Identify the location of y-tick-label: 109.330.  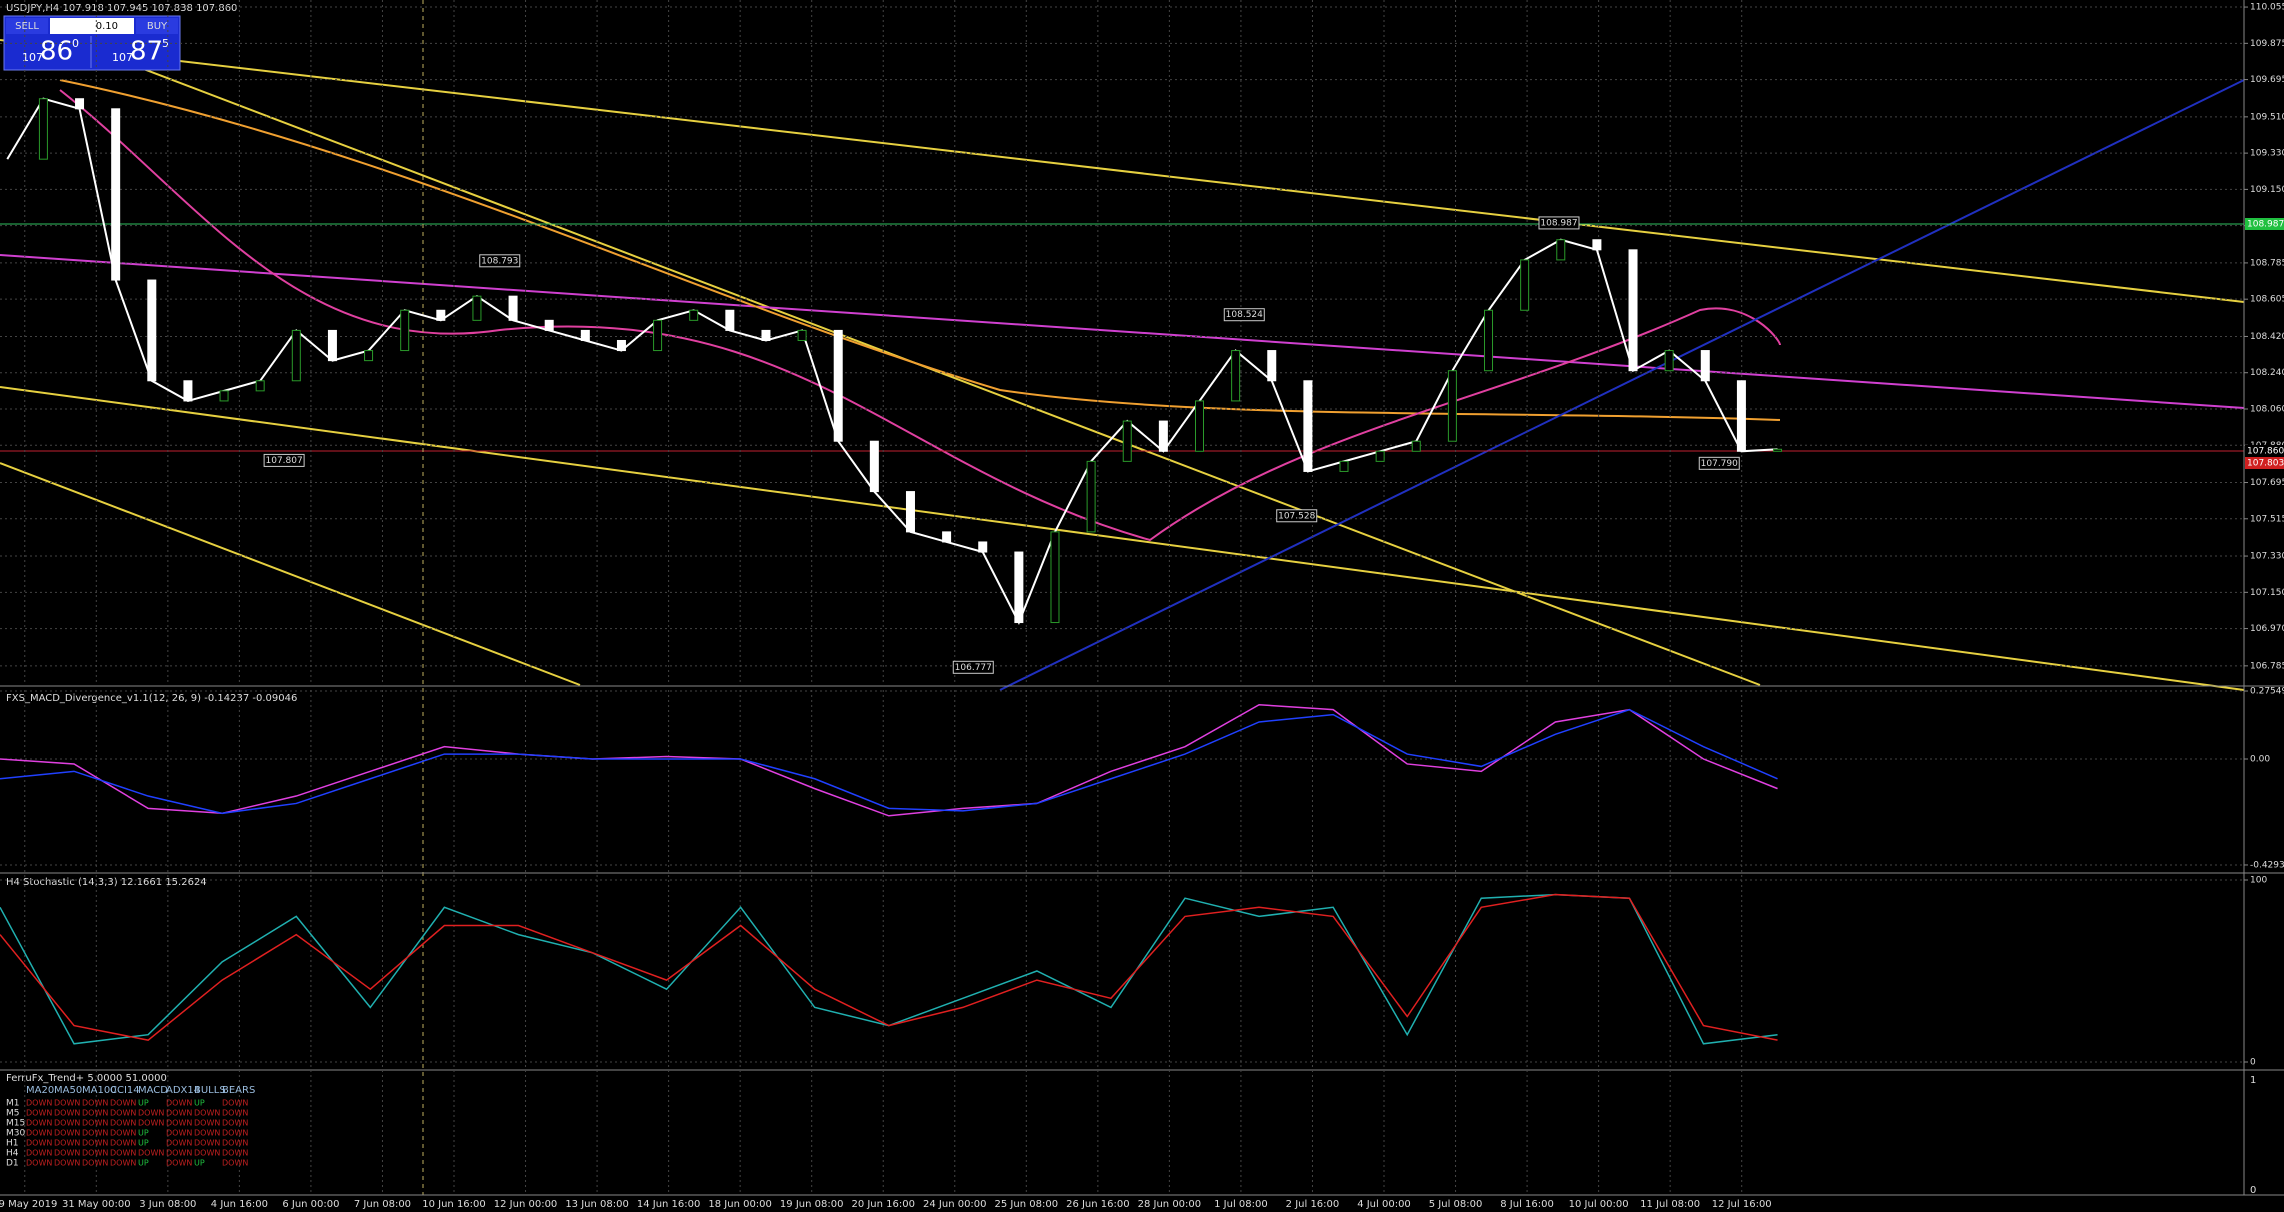
(2267, 154).